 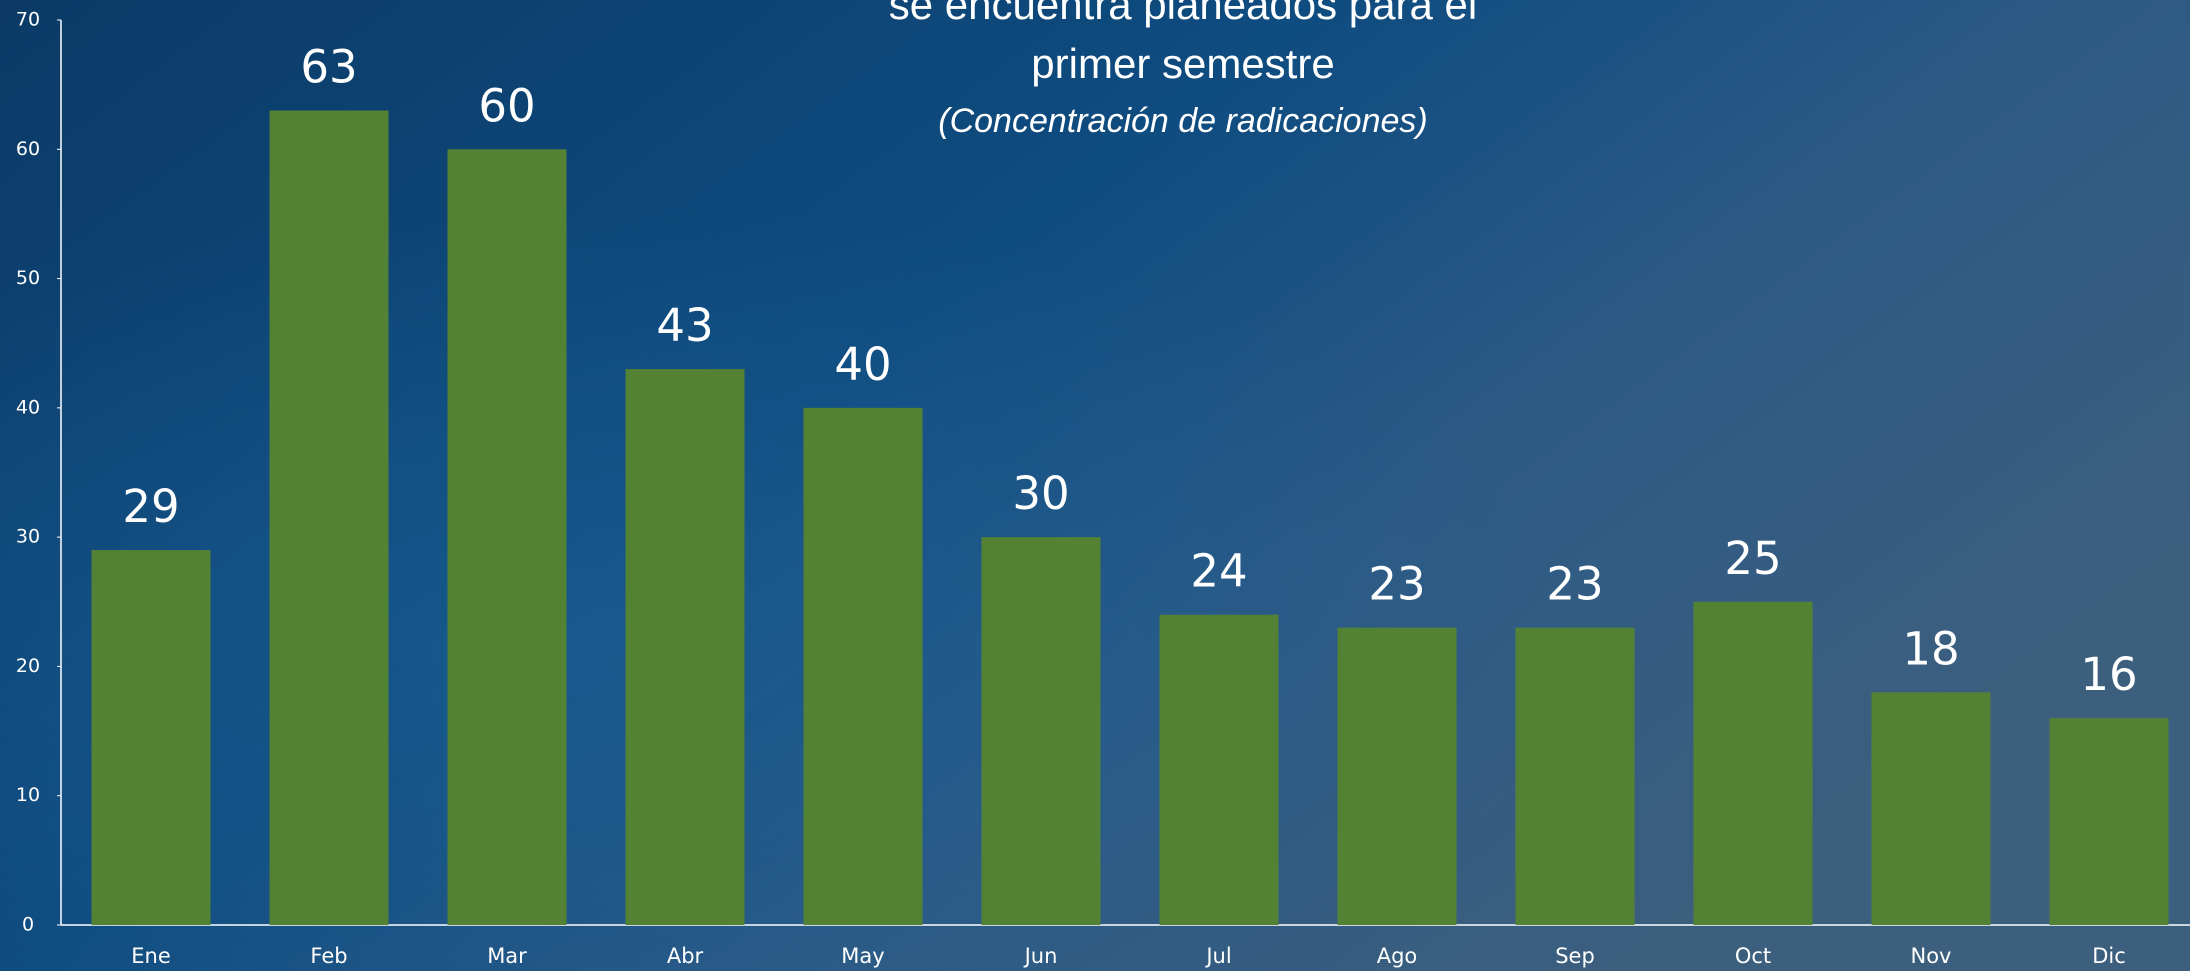 I want to click on data-label: 40, so click(x=862, y=364).